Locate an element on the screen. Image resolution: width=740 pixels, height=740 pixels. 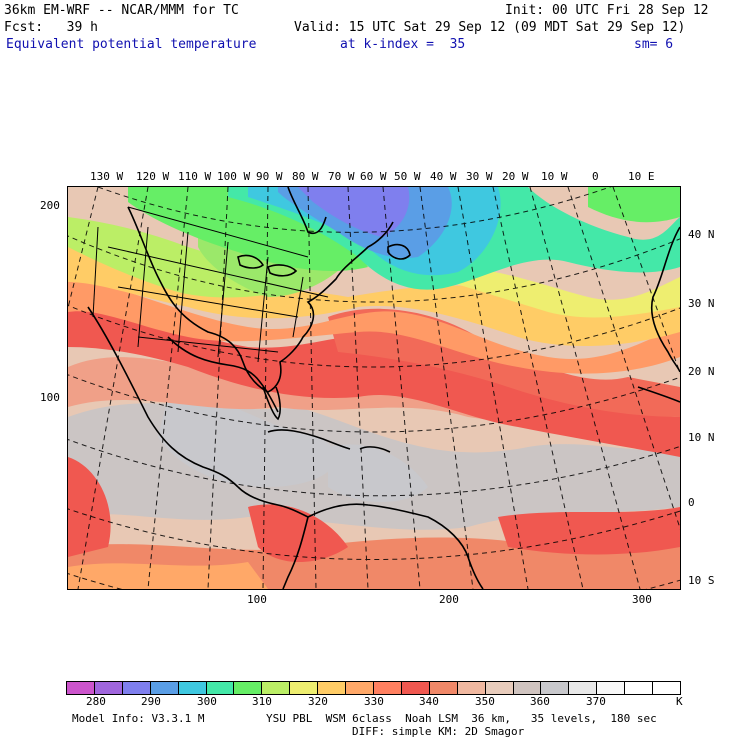
lon-label: 80 W is located at coordinates (305, 176).